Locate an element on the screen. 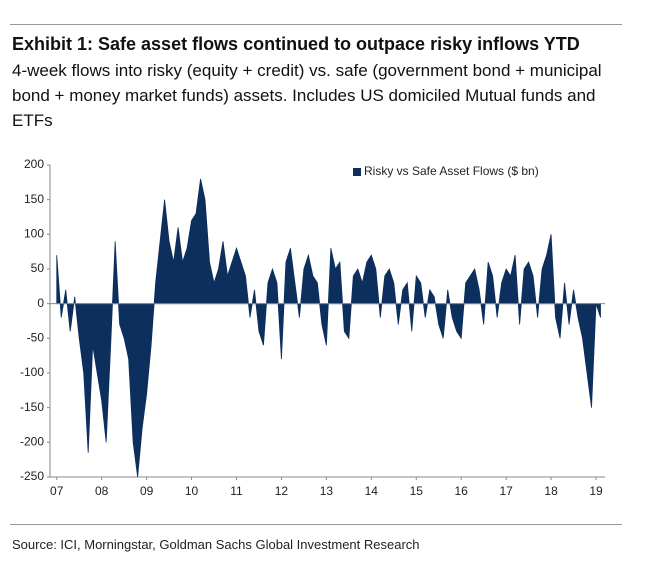 Image resolution: width=649 pixels, height=567 pixels. x-tick-label: 14 is located at coordinates (372, 491).